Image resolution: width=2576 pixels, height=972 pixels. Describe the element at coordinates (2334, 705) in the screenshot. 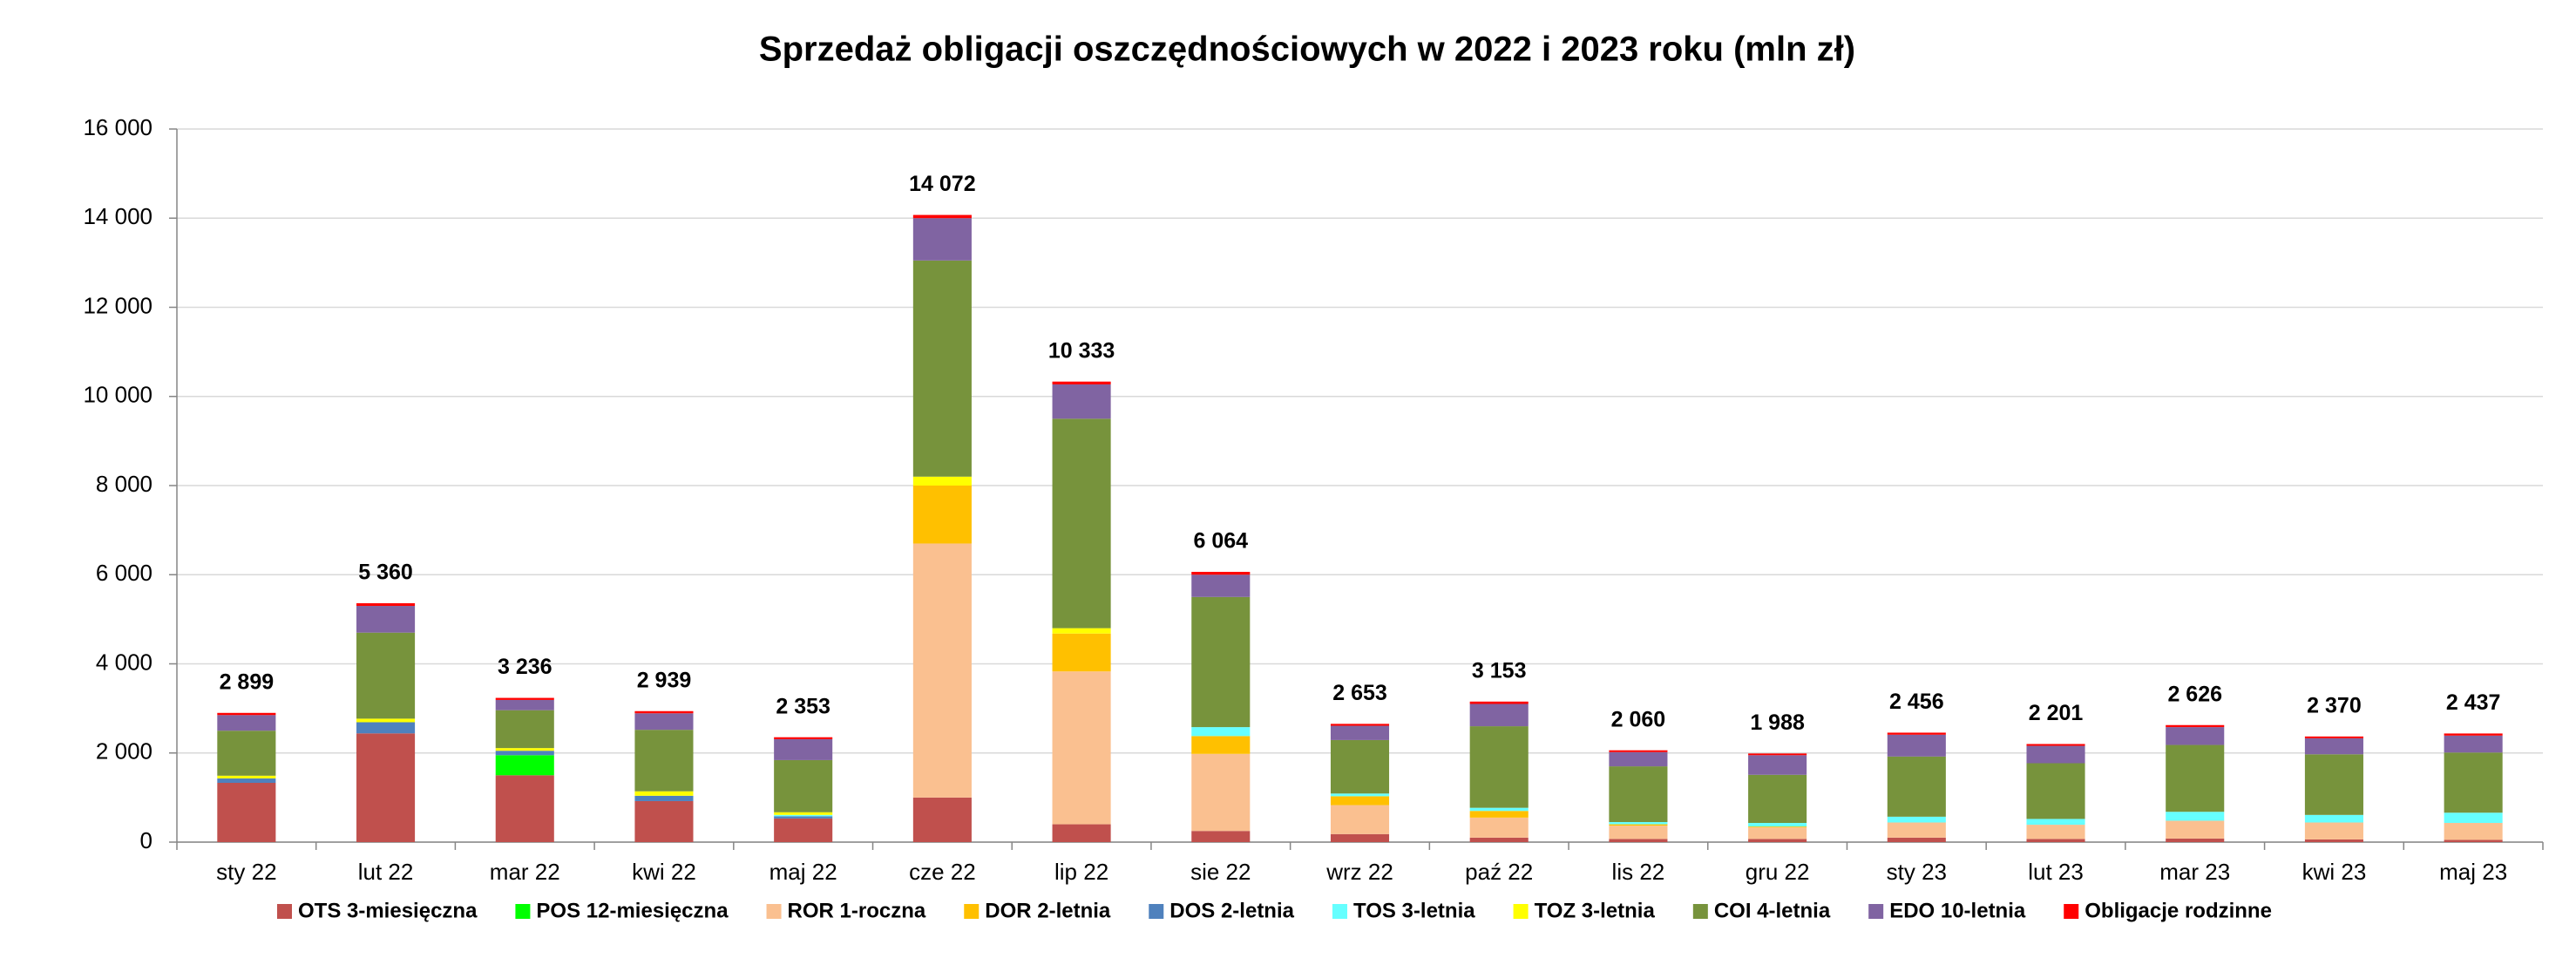

I see `total-label: 2 370` at that location.